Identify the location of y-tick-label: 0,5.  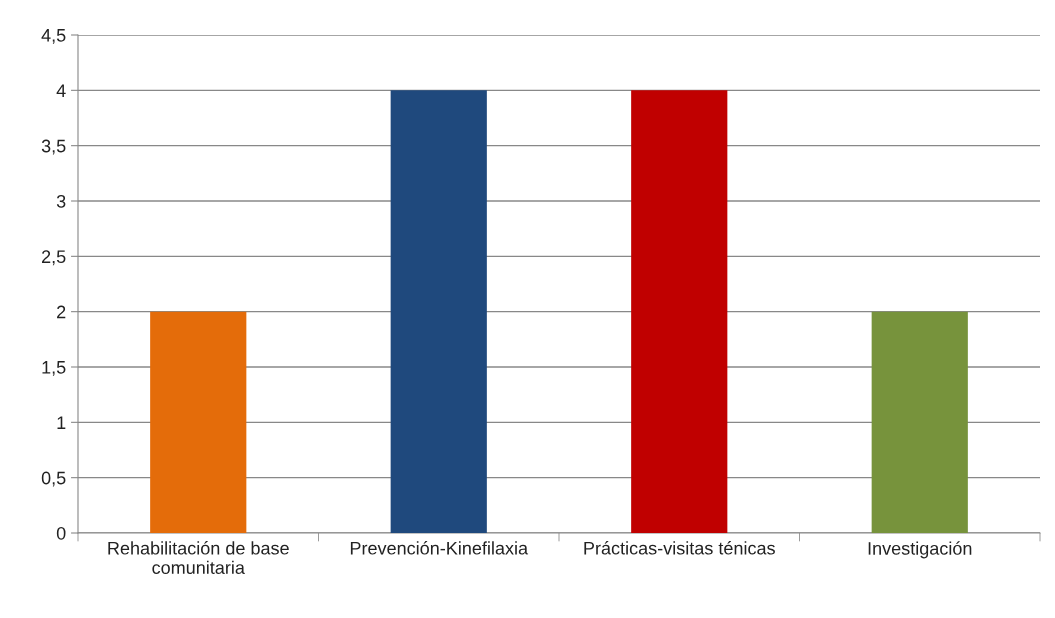
(53, 479).